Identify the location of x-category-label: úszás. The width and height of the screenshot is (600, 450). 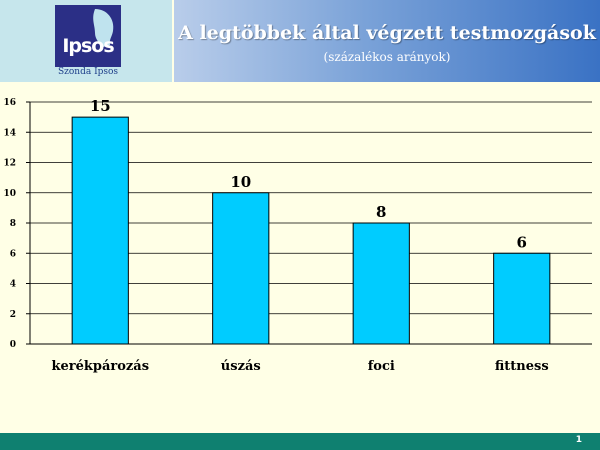
(241, 366).